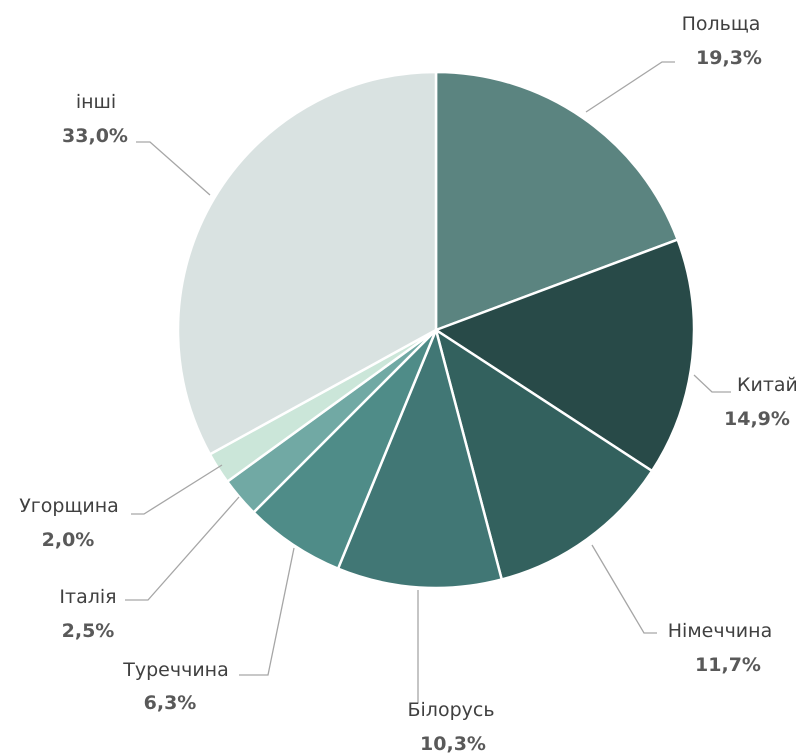 This screenshot has width=796, height=754. What do you see at coordinates (729, 58) in the screenshot?
I see `slice-value-poland: 19,3%` at bounding box center [729, 58].